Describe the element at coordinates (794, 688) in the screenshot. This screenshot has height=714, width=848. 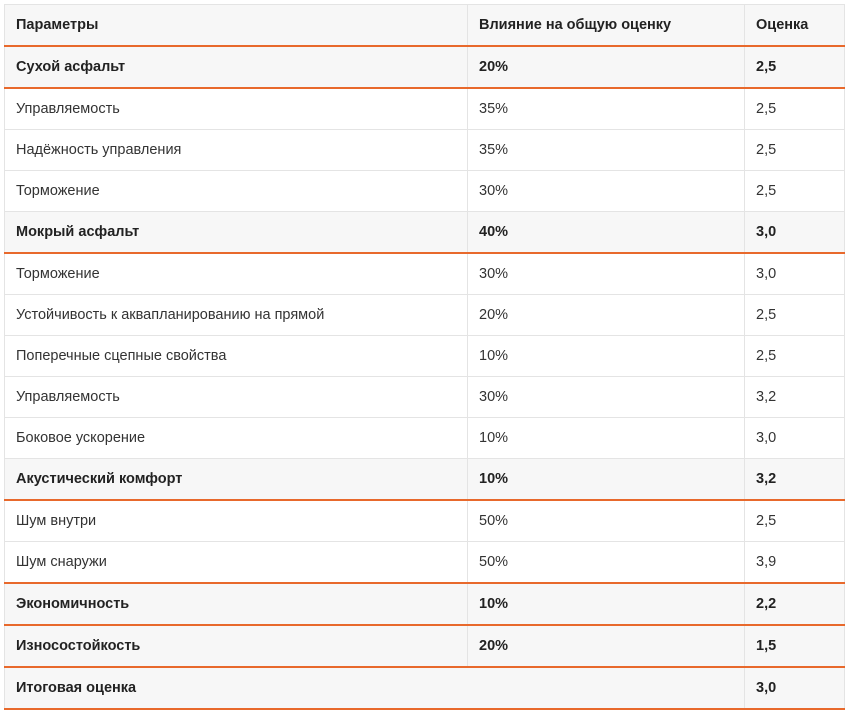
I see `total-score: 3,0` at that location.